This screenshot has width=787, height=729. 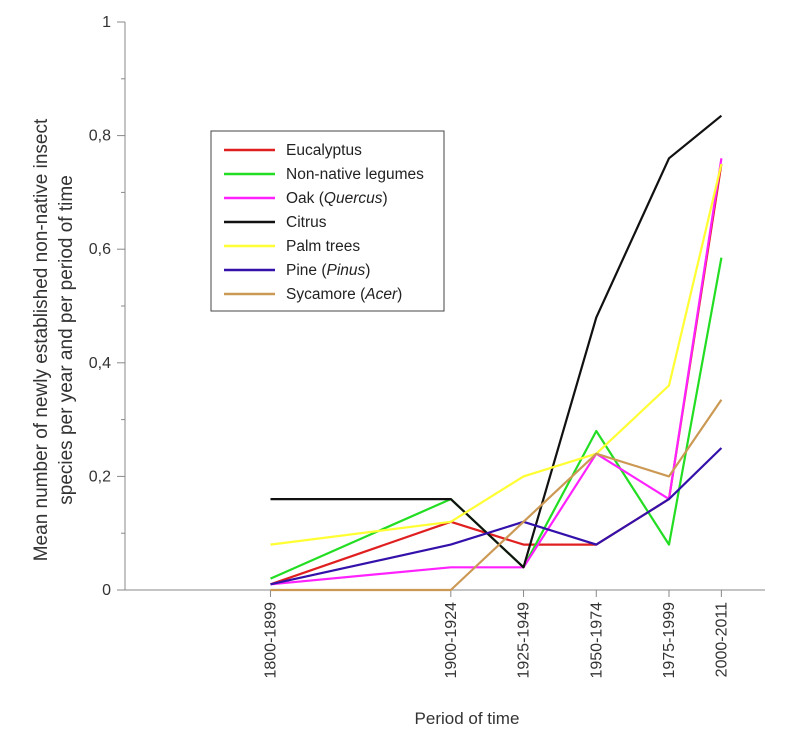 I want to click on y-tick-label: 0,6, so click(x=100, y=249).